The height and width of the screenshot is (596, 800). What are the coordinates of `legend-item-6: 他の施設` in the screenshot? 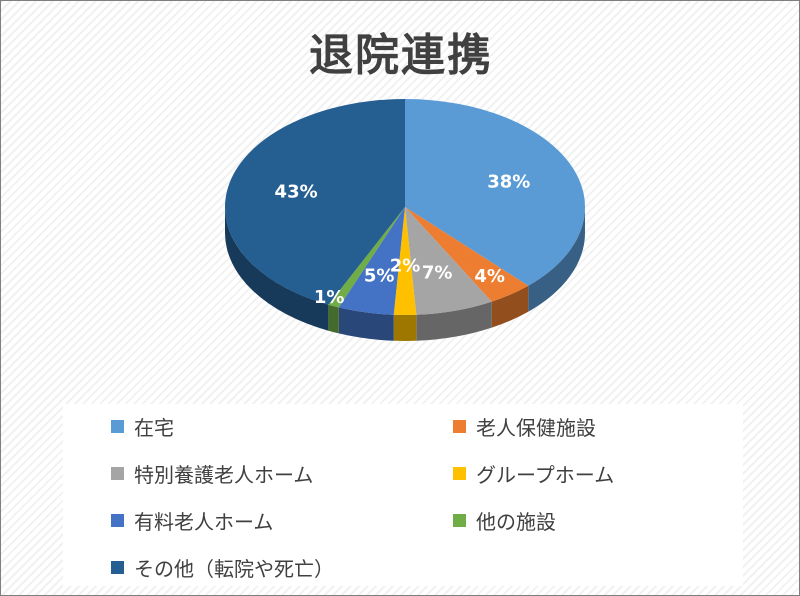 It's located at (504, 520).